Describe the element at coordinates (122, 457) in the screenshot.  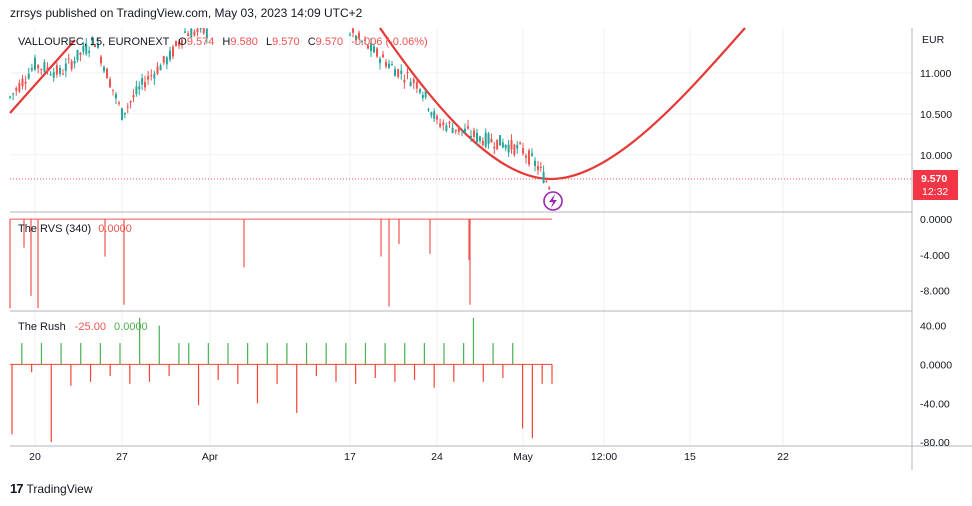
I see `x-tick-label: 27` at that location.